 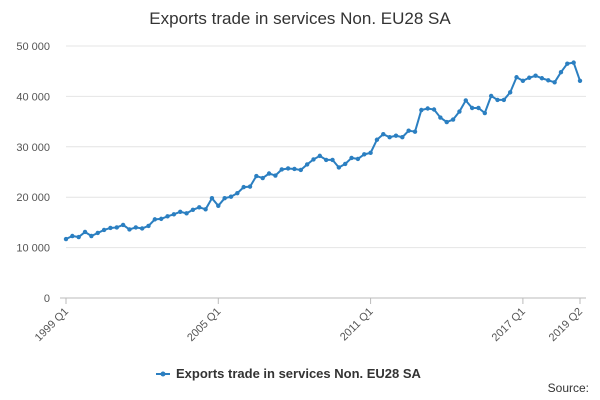 What do you see at coordinates (33, 148) in the screenshot?
I see `y-tick-label: 30 000` at bounding box center [33, 148].